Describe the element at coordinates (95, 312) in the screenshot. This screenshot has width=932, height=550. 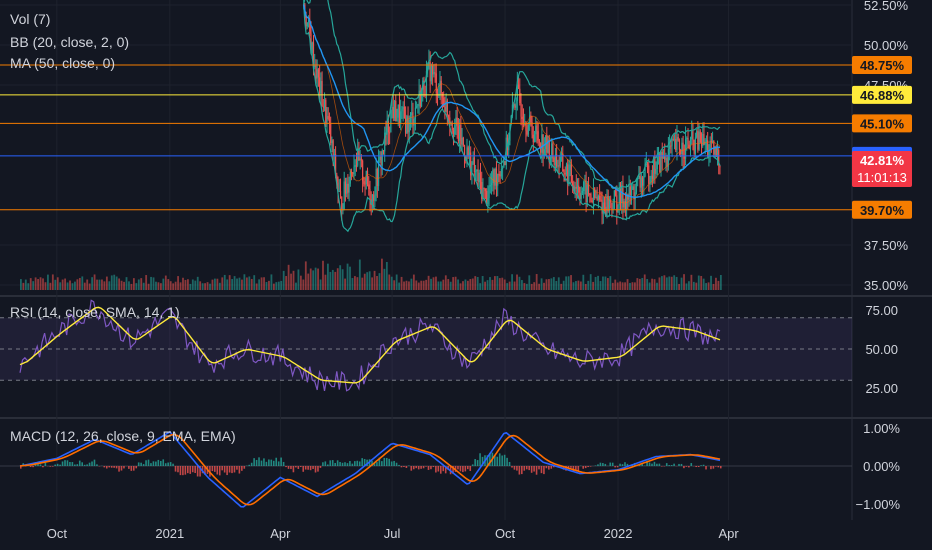
I see `rsi-legend: RSI (14, close, SMA, 14, 1)` at that location.